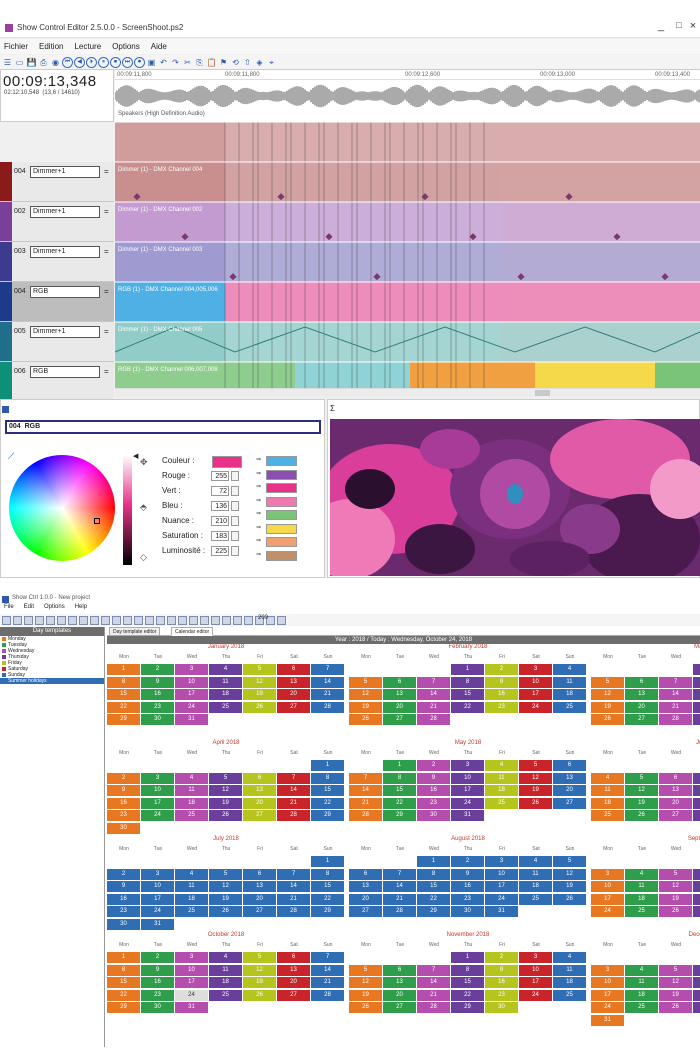  What do you see at coordinates (97, 521) in the screenshot?
I see `wheel-cursor` at bounding box center [97, 521].